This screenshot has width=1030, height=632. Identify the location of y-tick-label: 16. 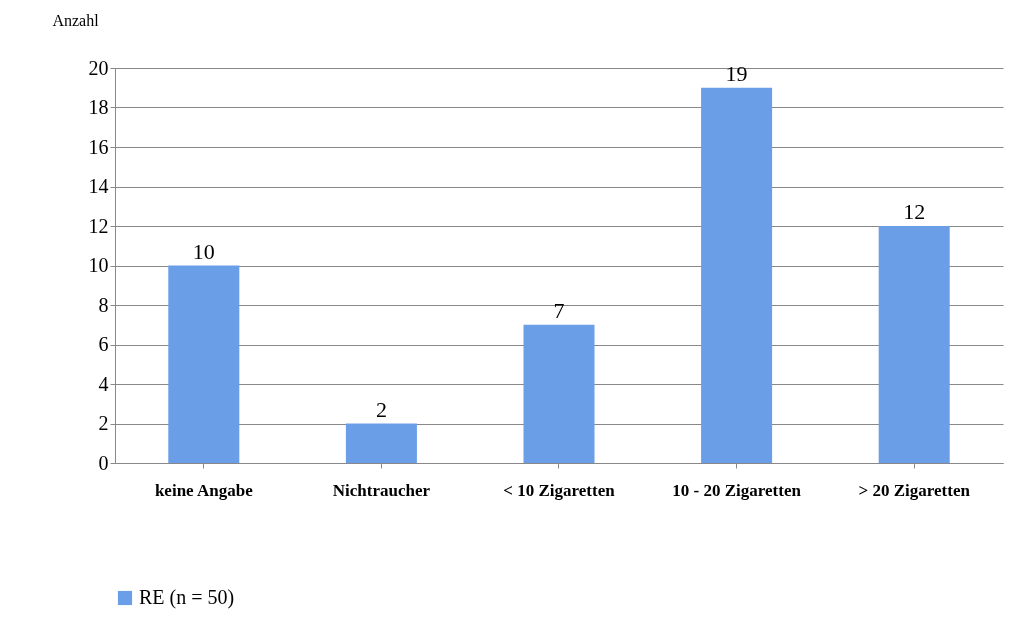
(98, 146).